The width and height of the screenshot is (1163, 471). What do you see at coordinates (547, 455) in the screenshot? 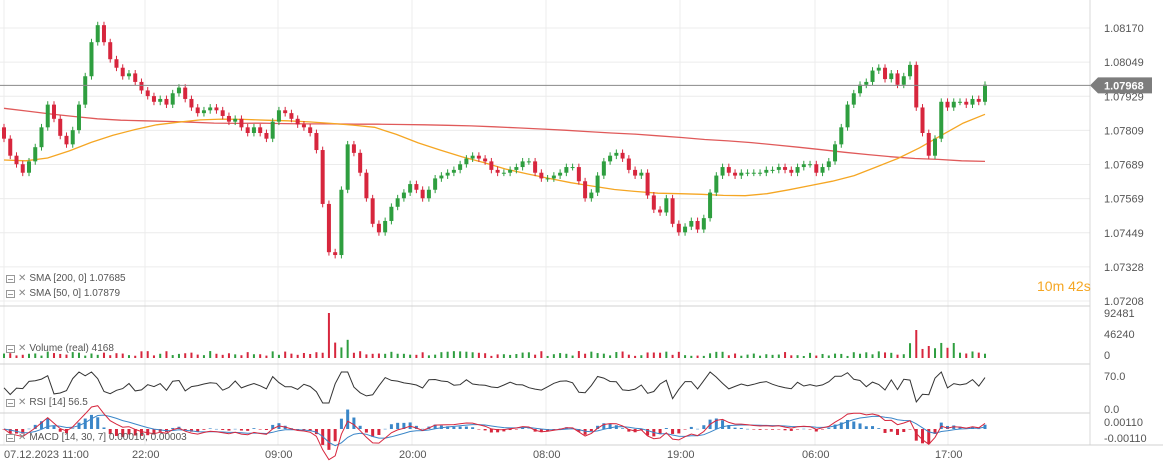
I see `time-tick-label: 08:00` at bounding box center [547, 455].